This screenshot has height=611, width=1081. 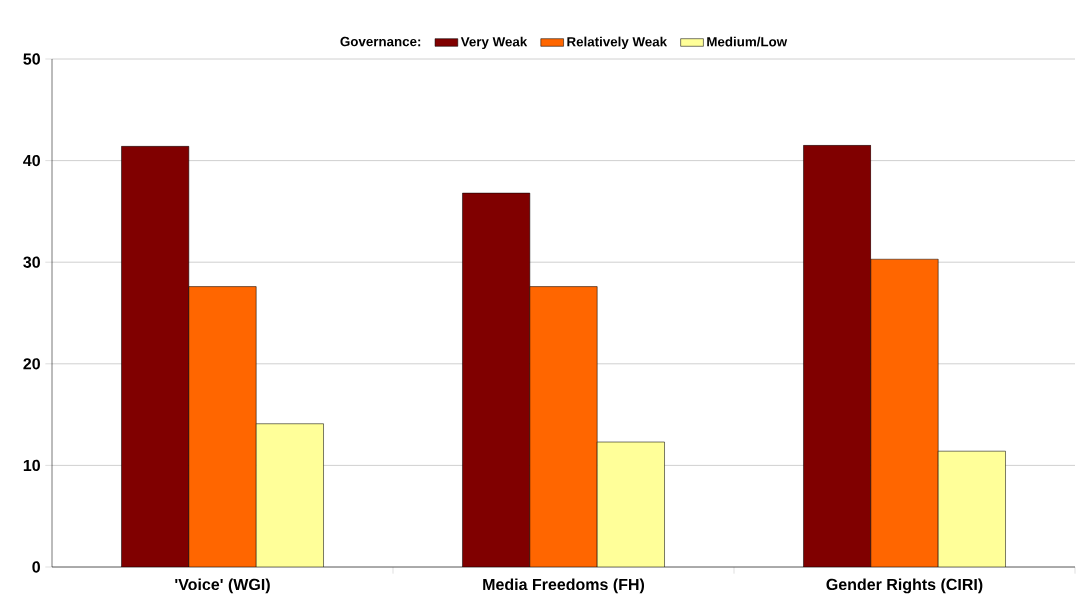 I want to click on legend-label: Medium/Low, so click(x=747, y=41).